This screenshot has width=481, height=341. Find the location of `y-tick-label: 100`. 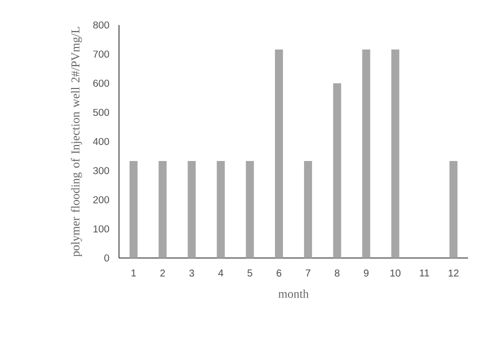

y-tick-label: 100 is located at coordinates (102, 228).